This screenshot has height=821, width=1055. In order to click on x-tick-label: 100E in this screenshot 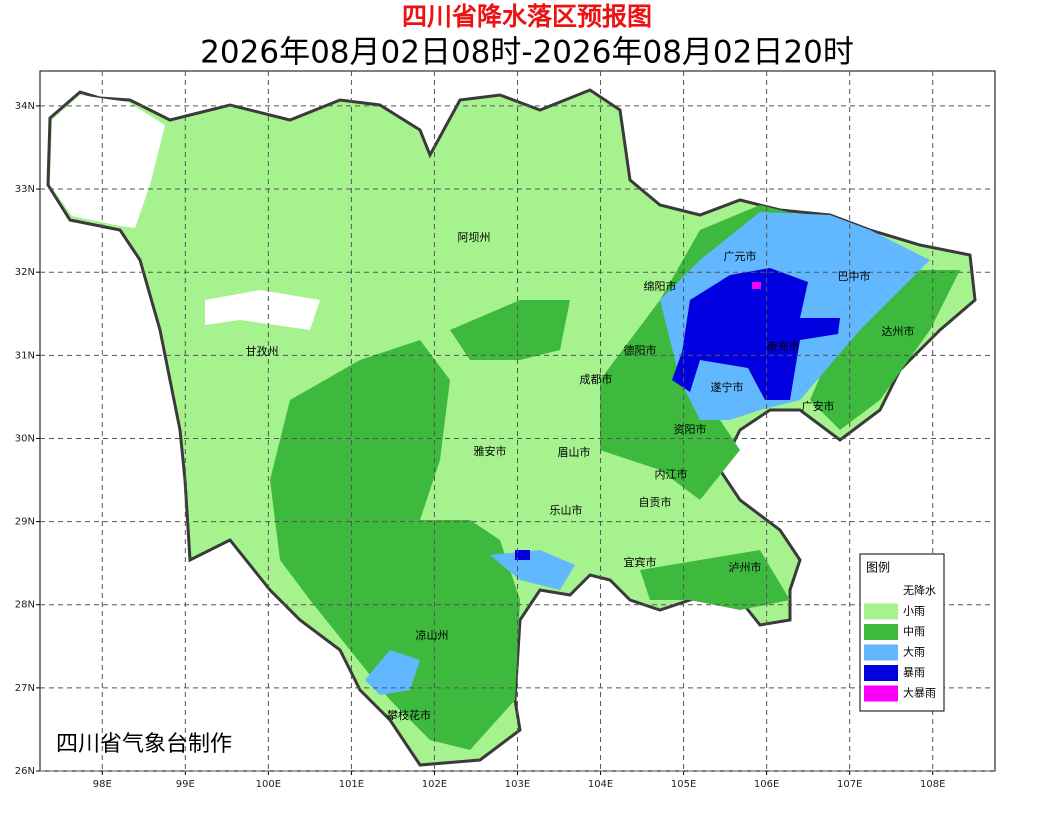, I will do `click(268, 784)`.